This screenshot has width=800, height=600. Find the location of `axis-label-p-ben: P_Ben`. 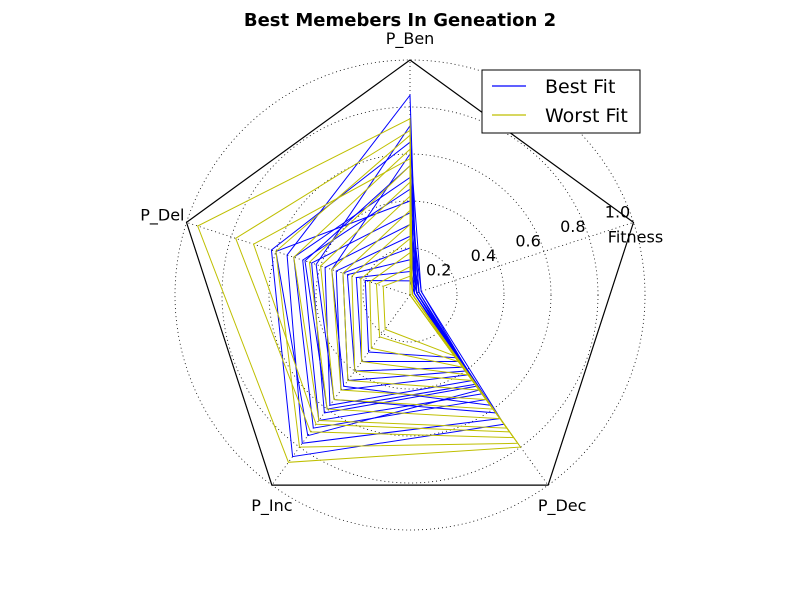

axis-label-p-ben: P_Ben is located at coordinates (410, 39).